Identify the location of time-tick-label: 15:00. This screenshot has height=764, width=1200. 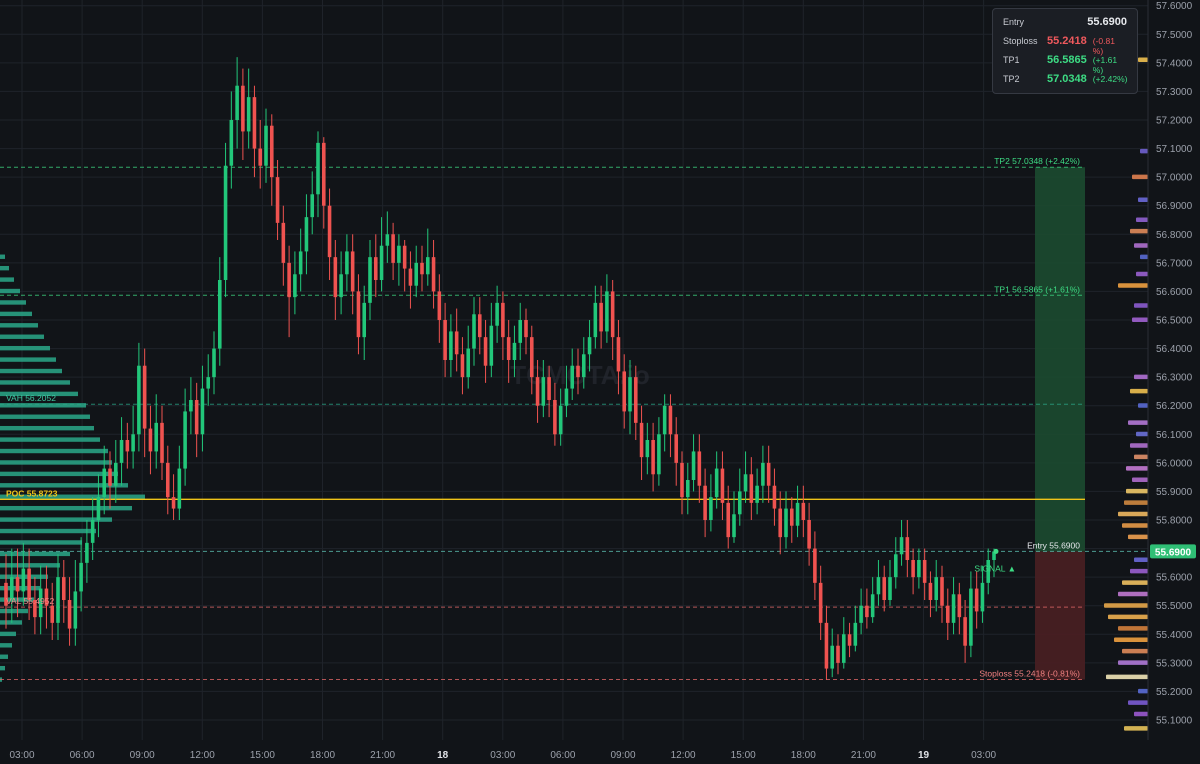
(743, 755).